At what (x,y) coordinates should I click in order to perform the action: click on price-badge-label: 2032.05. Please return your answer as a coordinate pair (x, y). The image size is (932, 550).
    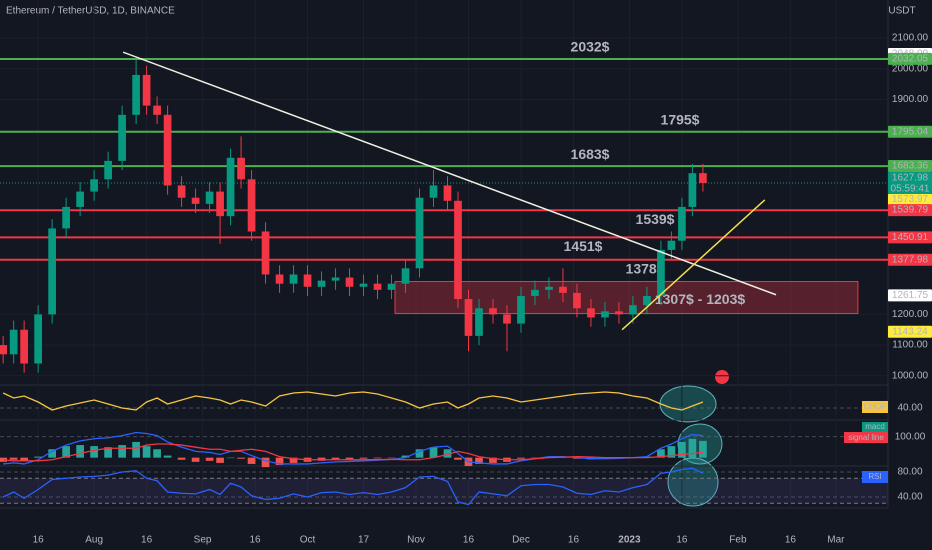
    Looking at the image, I should click on (910, 59).